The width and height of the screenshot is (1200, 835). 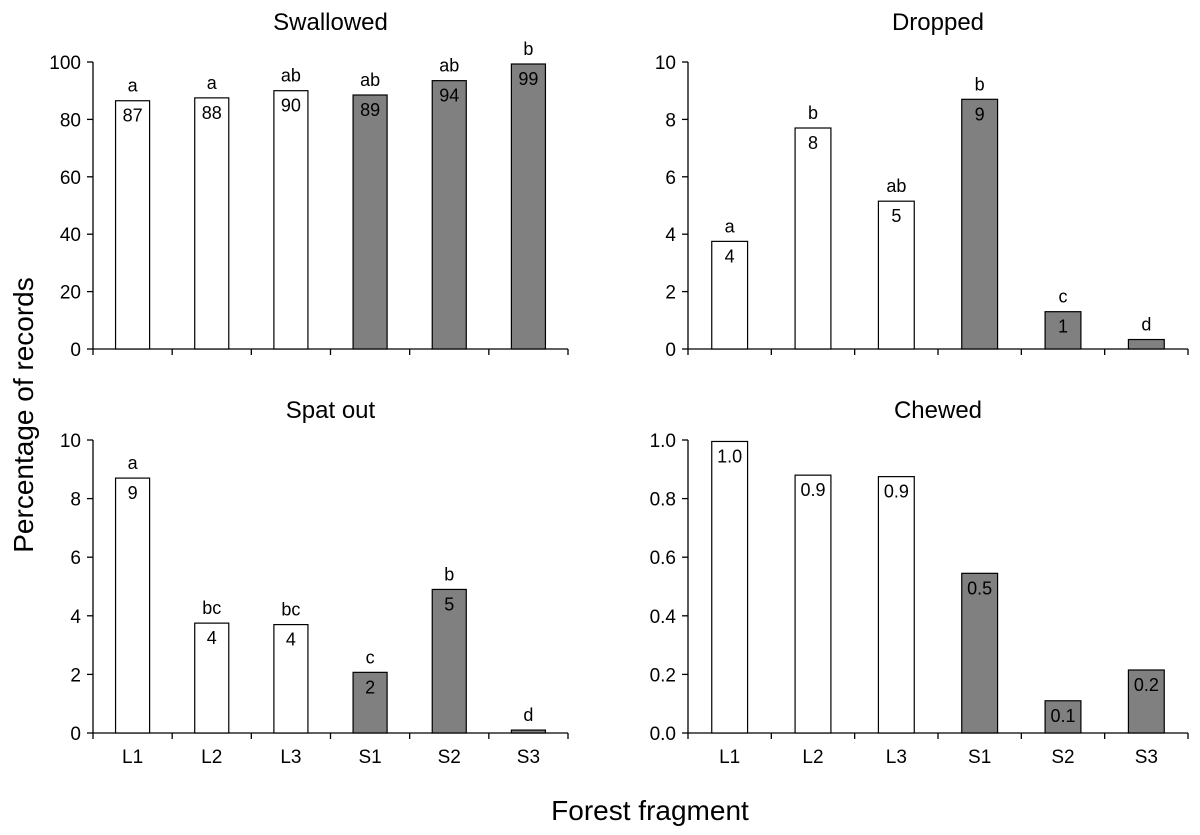 What do you see at coordinates (330, 22) in the screenshot?
I see `panel-title: Swallowed` at bounding box center [330, 22].